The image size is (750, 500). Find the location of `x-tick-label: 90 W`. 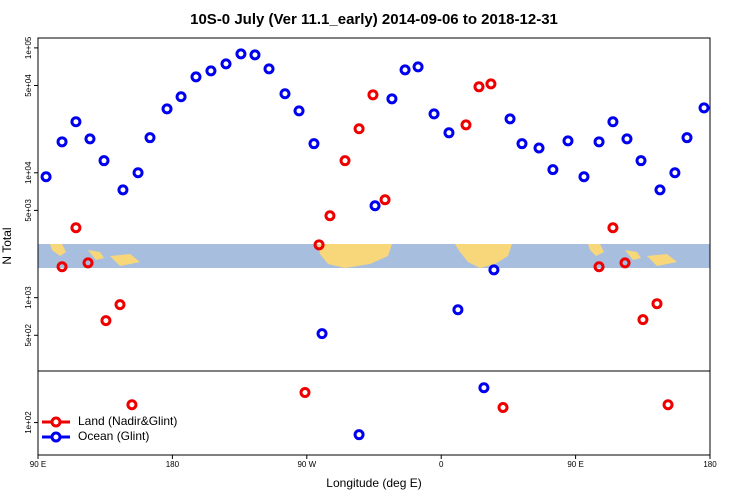

x-tick-label: 90 W is located at coordinates (306, 464).